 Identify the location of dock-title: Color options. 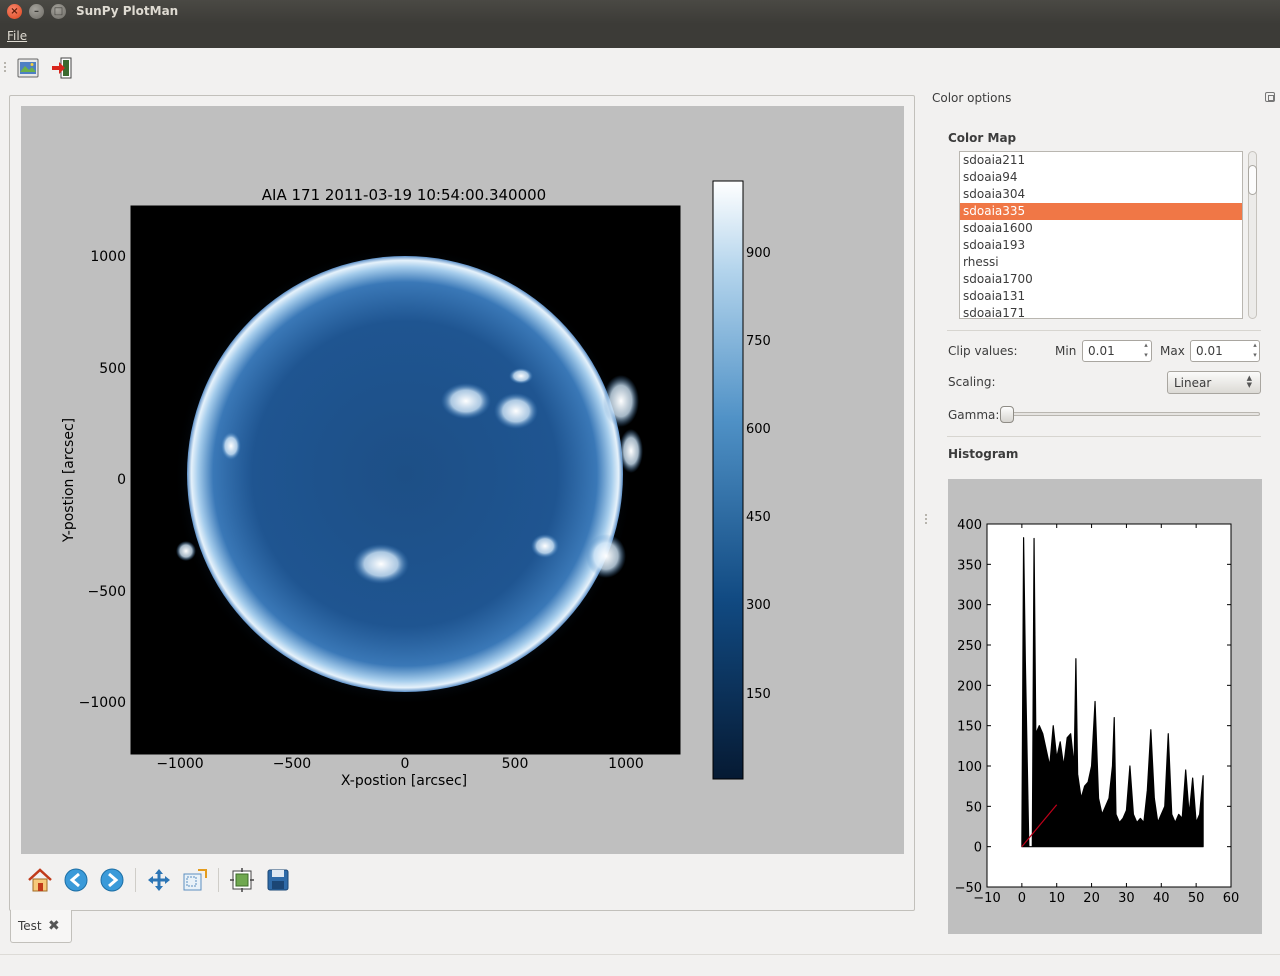
(972, 98).